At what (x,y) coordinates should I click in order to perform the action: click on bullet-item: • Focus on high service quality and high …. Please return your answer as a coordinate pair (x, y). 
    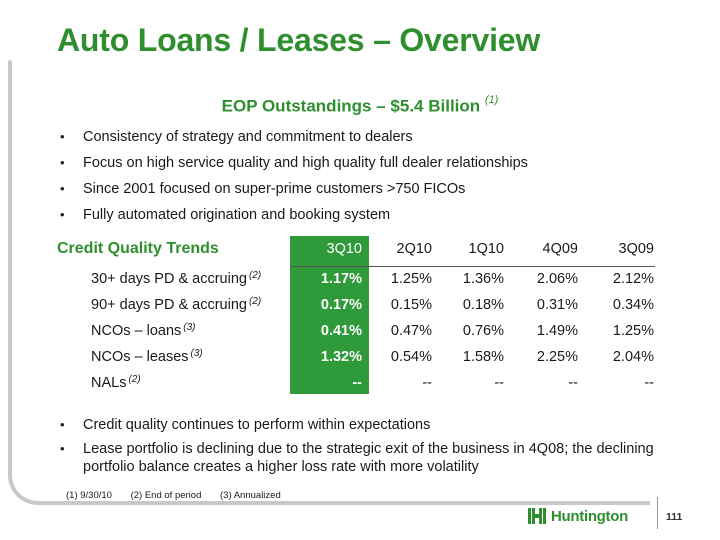
    Looking at the image, I should click on (368, 167).